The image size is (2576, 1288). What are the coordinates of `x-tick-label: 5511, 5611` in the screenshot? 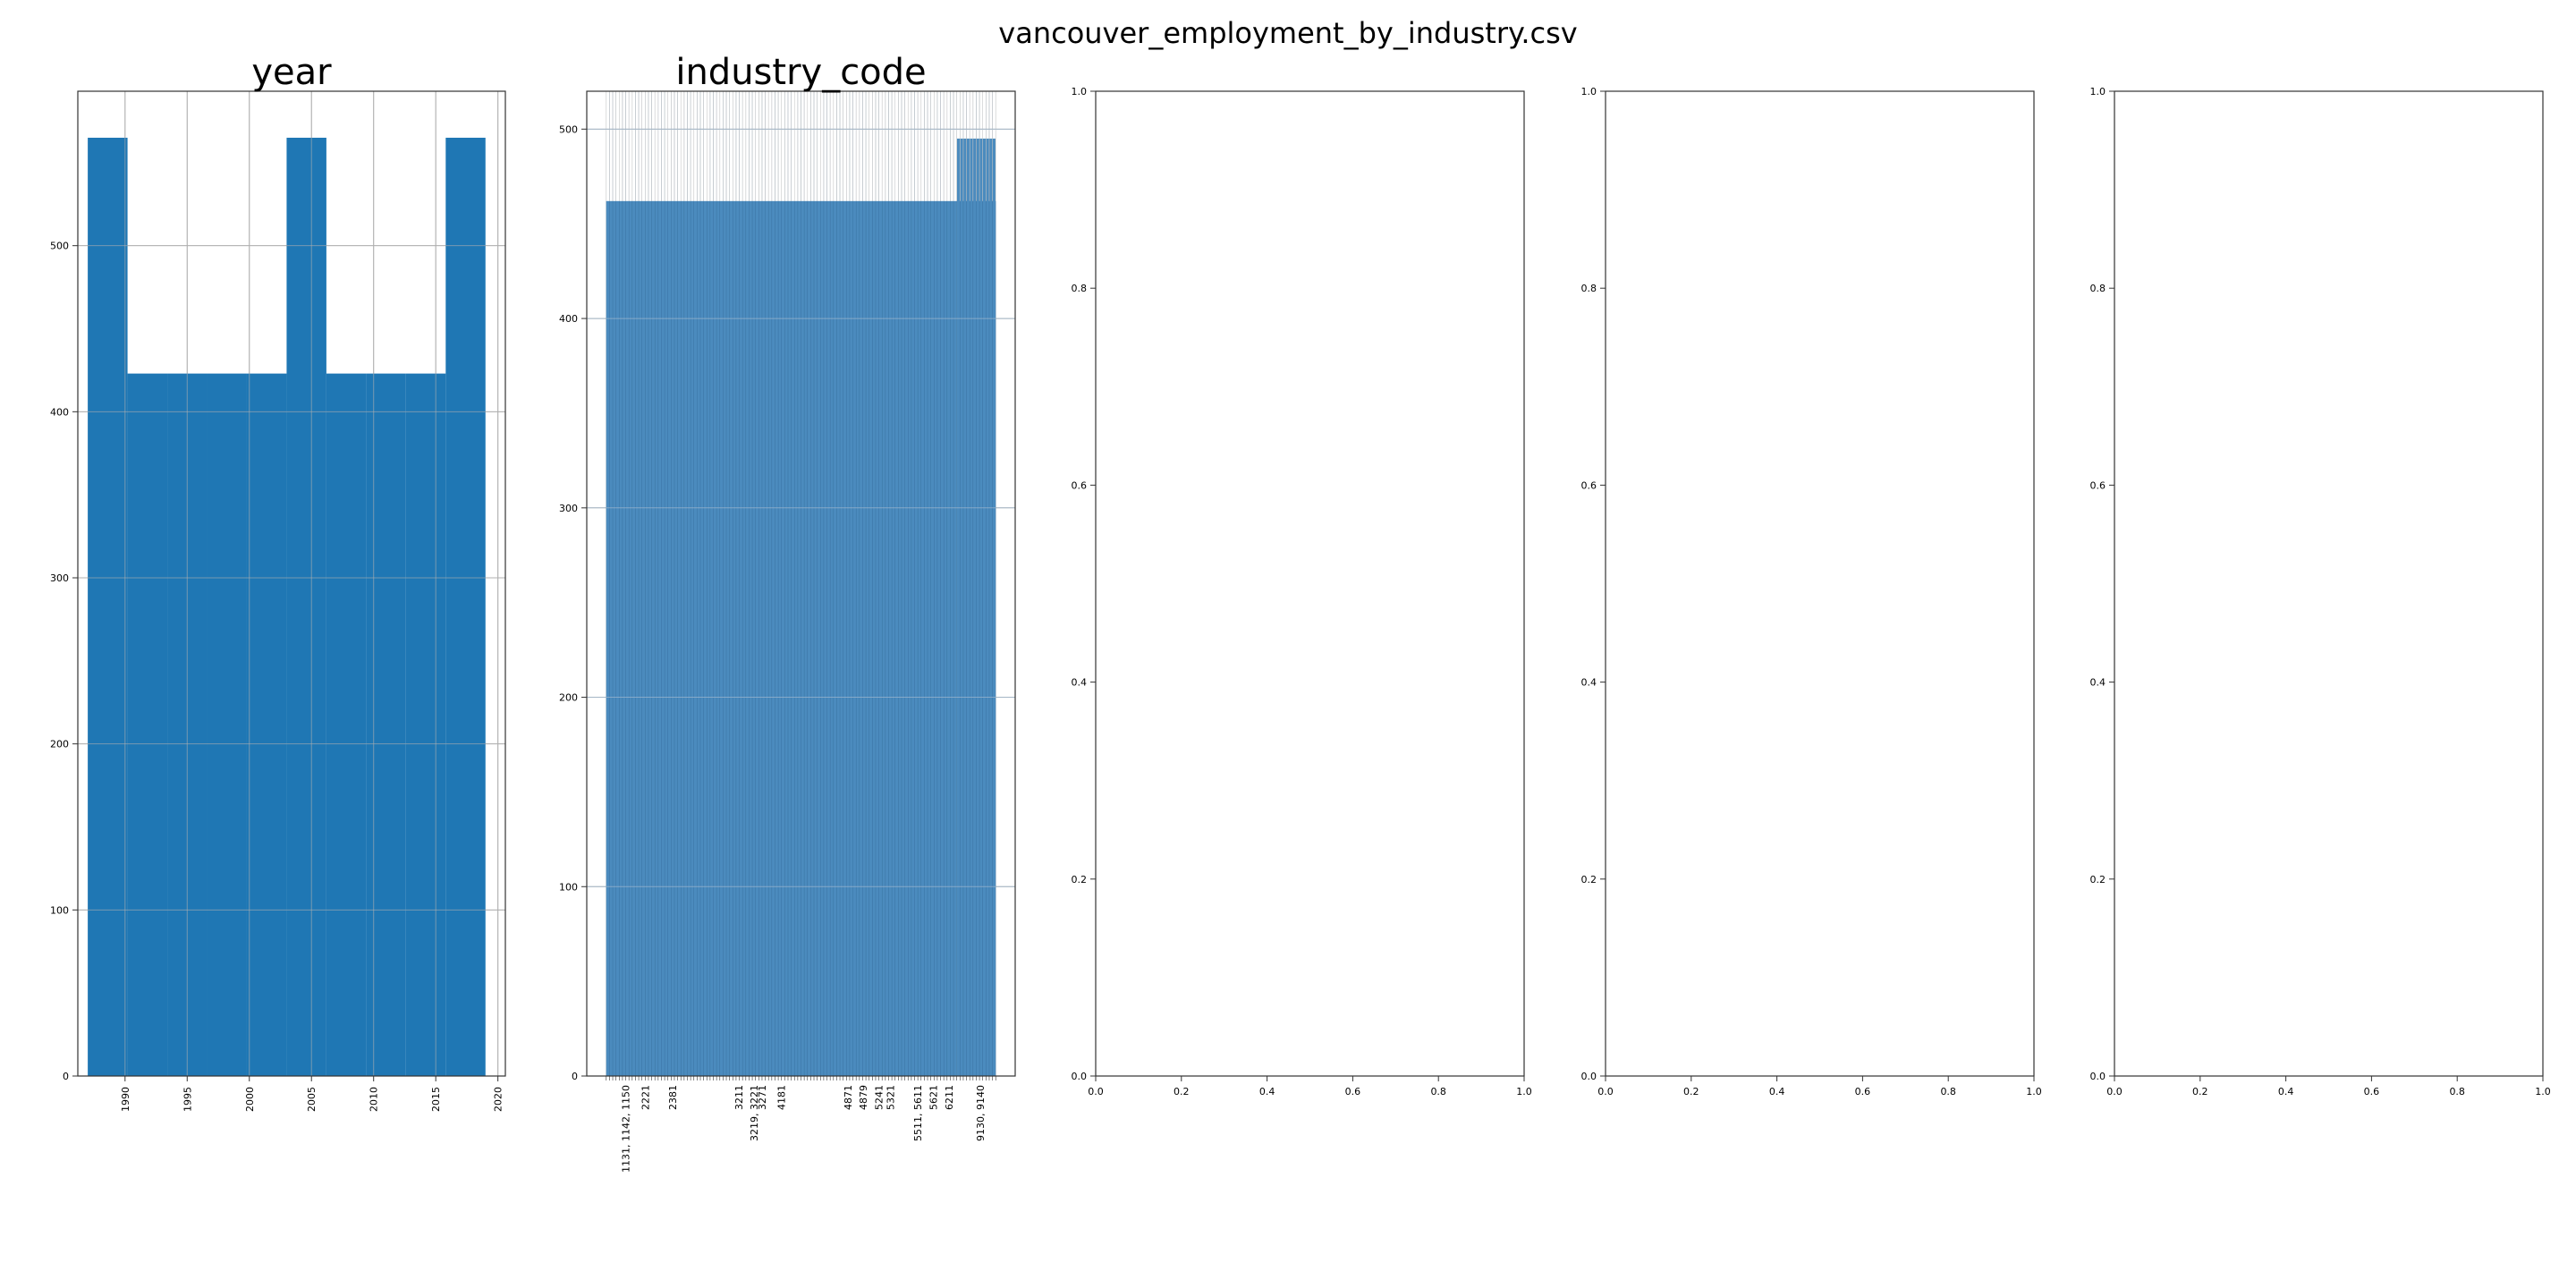 It's located at (918, 1113).